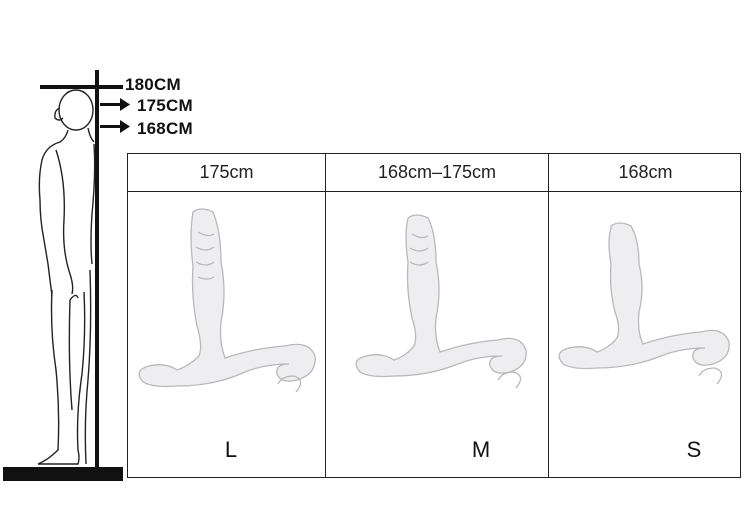 This screenshot has width=750, height=529. I want to click on height-marker-180: 180CM, so click(153, 84).